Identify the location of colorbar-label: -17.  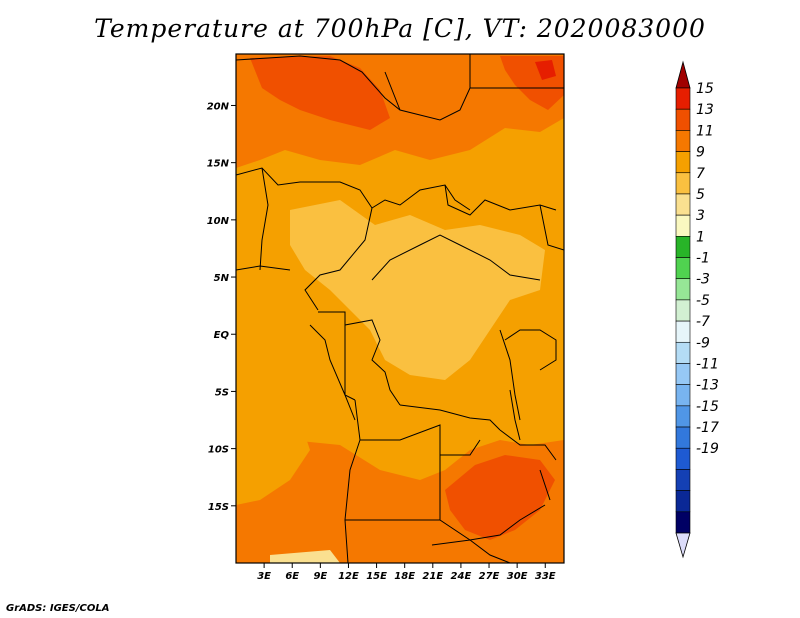
(707, 428).